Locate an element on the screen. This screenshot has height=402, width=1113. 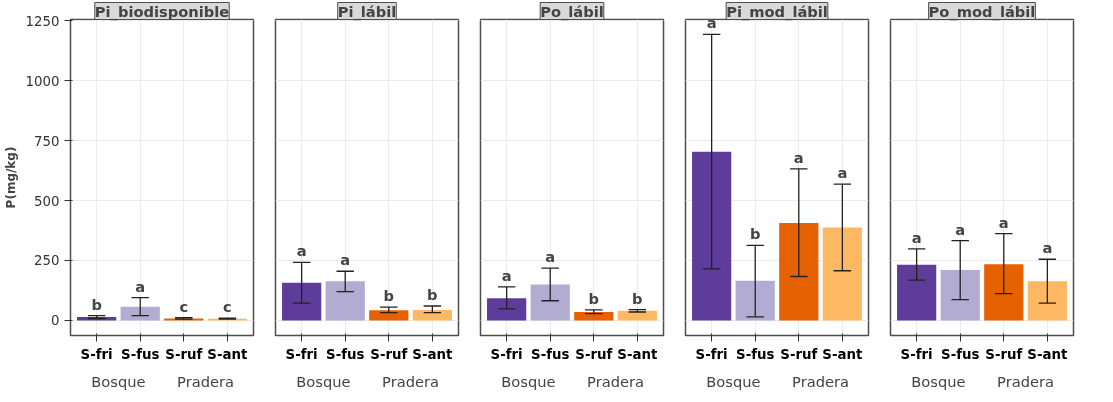
y-tick-label: 250 is located at coordinates (47, 261).